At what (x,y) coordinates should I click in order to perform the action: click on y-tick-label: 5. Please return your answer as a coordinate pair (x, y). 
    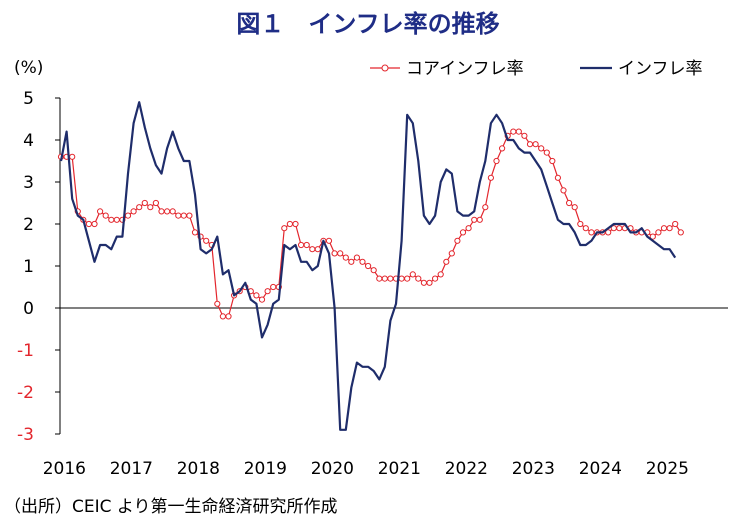
    Looking at the image, I should click on (28, 99).